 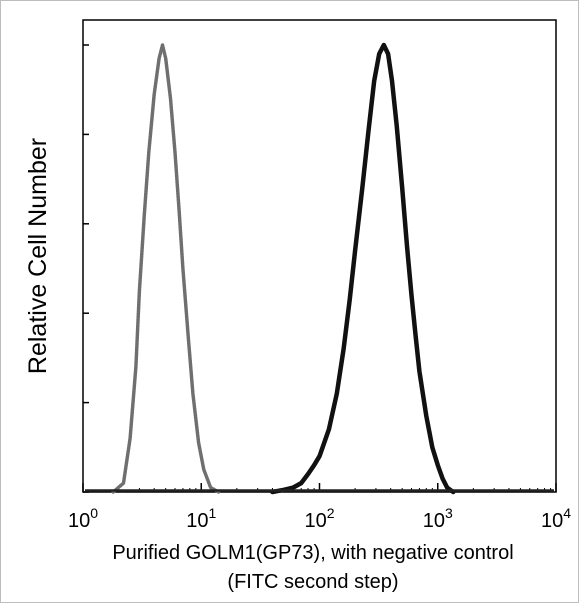 I want to click on x-tick-label: 10³, so click(x=438, y=518).